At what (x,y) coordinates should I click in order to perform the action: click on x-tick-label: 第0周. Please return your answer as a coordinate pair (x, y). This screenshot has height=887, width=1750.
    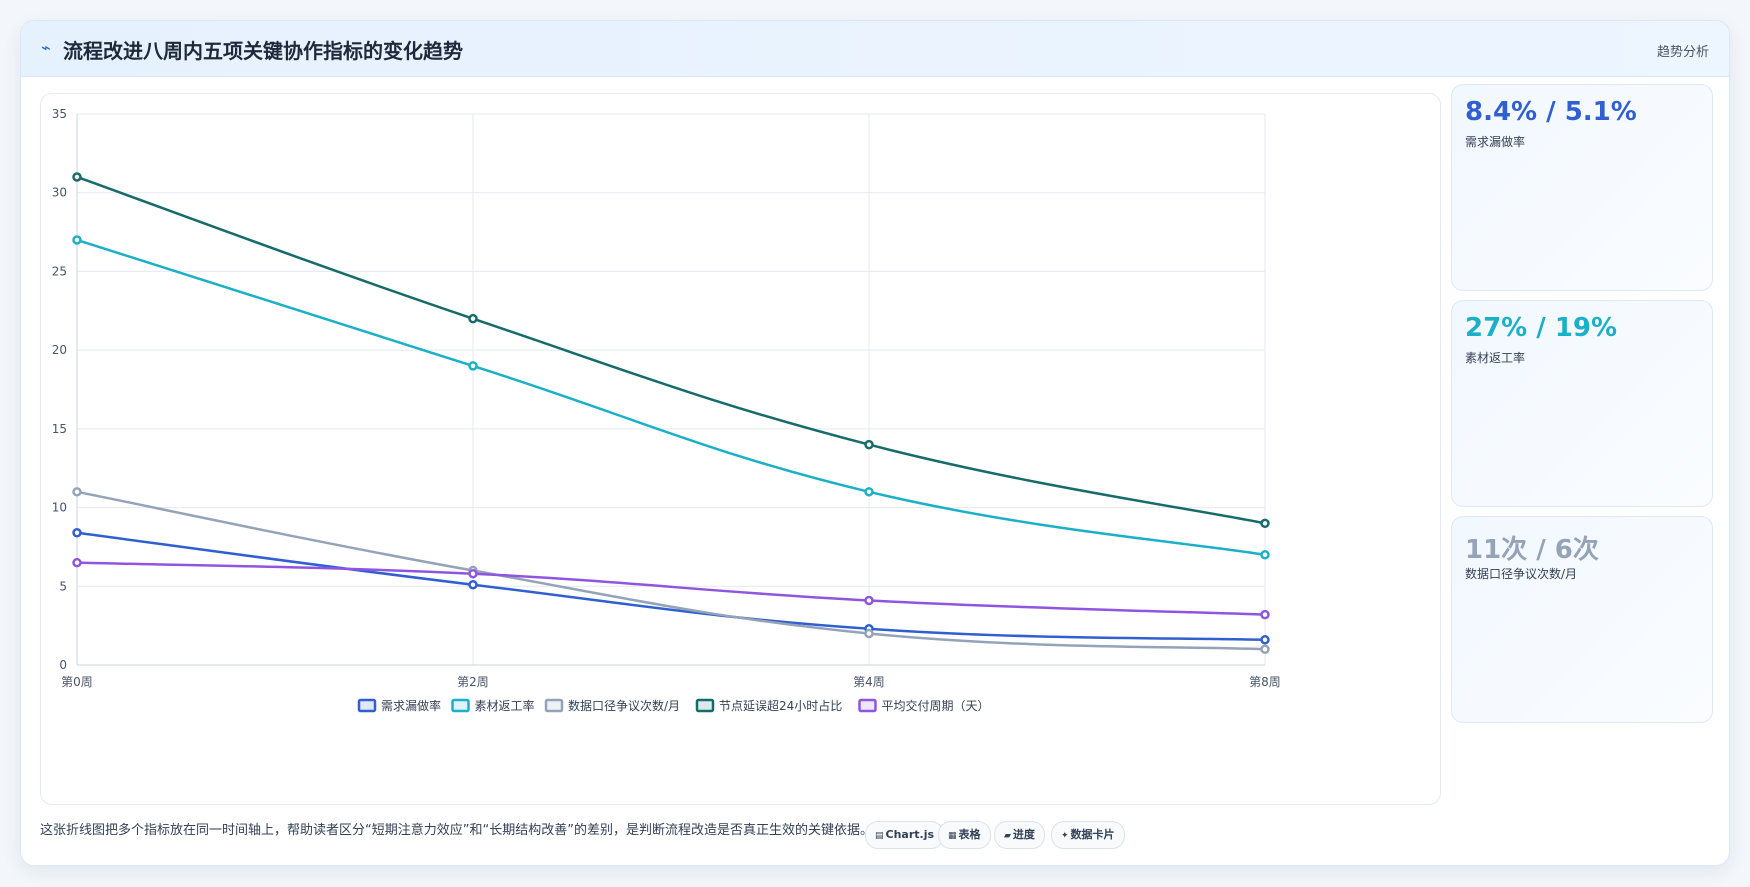
    Looking at the image, I should click on (77, 682).